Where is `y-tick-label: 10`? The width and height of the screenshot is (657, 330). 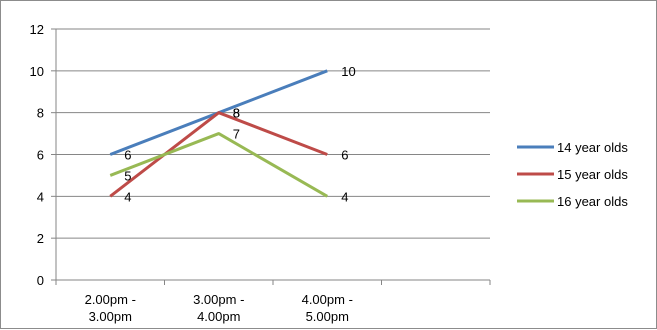
y-tick-label: 10 is located at coordinates (37, 71).